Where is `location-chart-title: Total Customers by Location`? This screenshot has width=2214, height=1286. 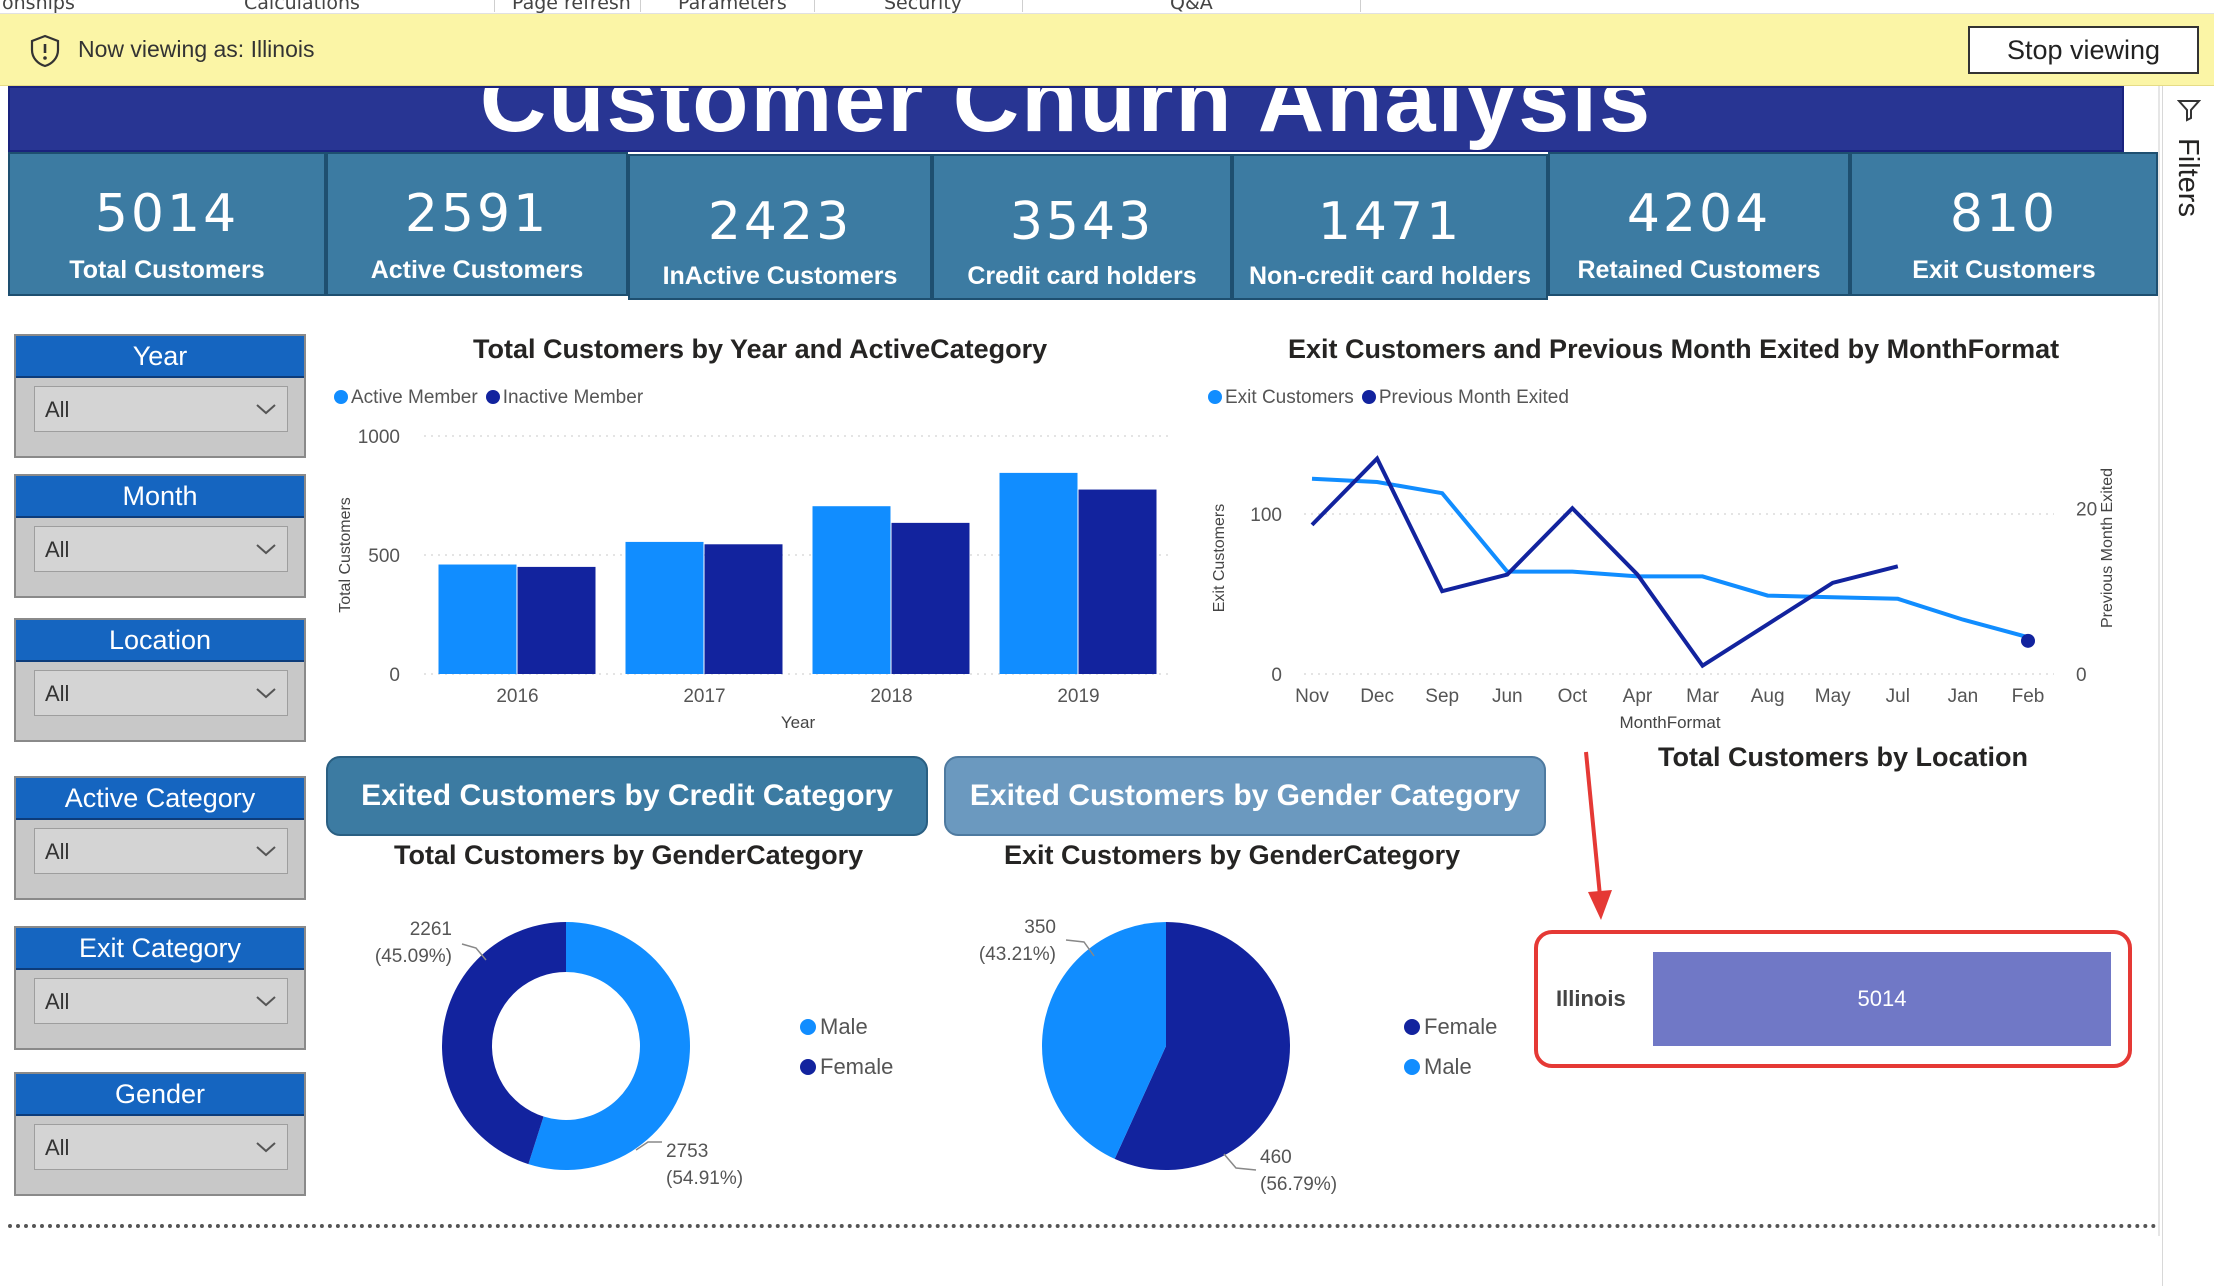
location-chart-title: Total Customers by Location is located at coordinates (1843, 757).